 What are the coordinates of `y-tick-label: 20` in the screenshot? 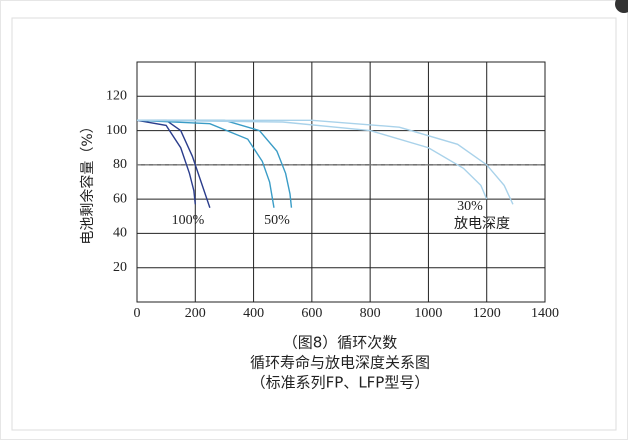 It's located at (120, 267).